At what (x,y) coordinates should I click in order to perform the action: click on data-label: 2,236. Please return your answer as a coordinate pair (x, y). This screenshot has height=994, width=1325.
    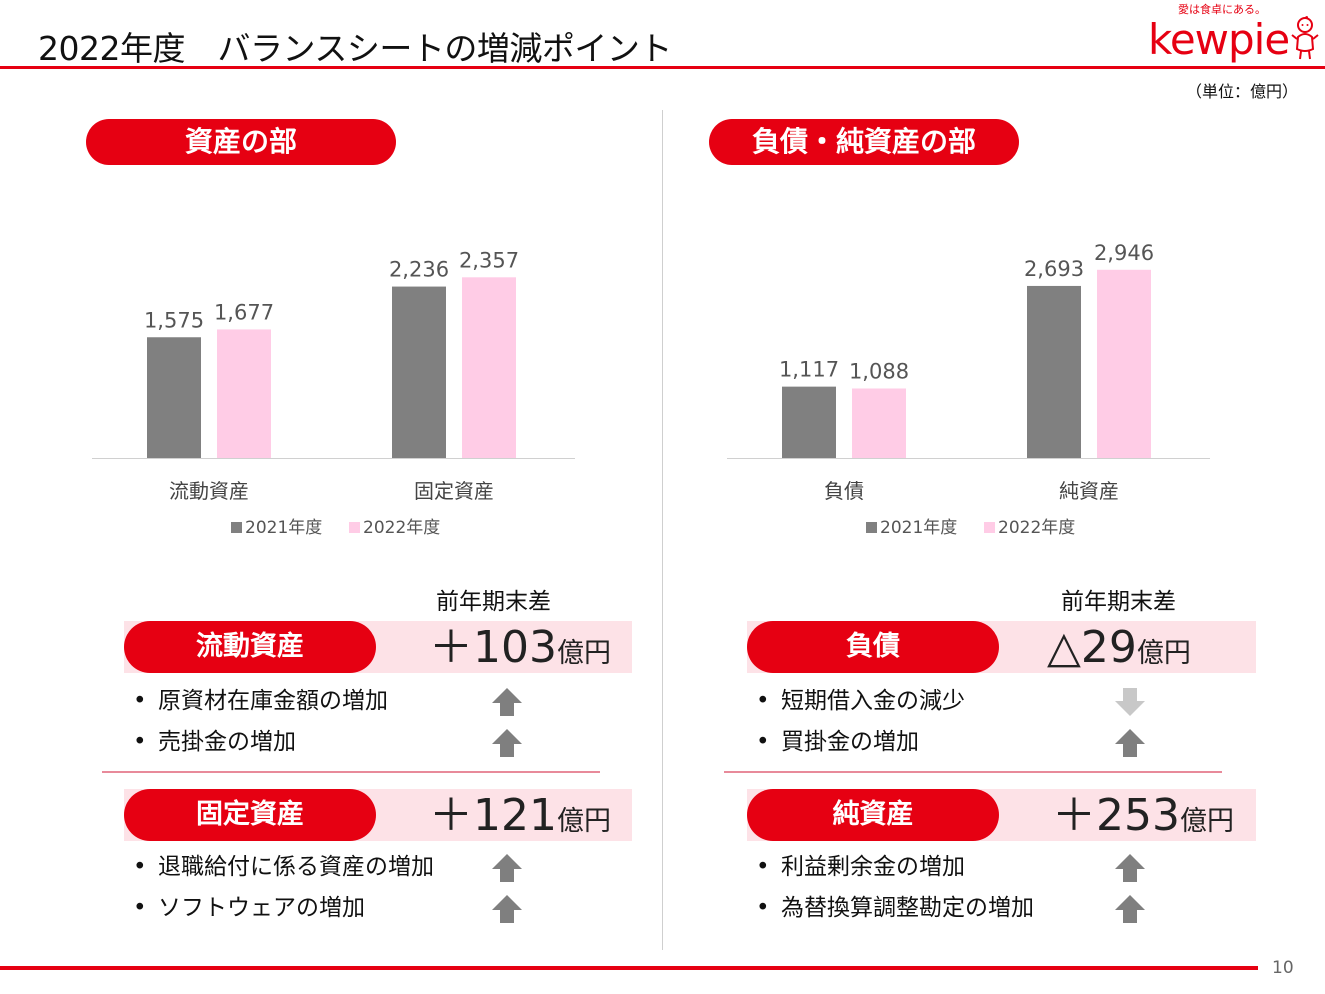
    Looking at the image, I should click on (419, 270).